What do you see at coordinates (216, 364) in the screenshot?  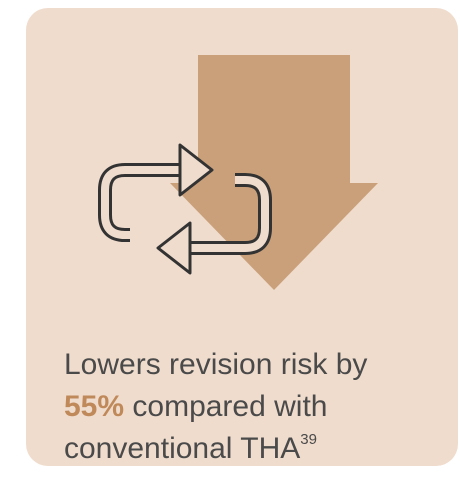 I see `text-before: Lowers revision risk by` at bounding box center [216, 364].